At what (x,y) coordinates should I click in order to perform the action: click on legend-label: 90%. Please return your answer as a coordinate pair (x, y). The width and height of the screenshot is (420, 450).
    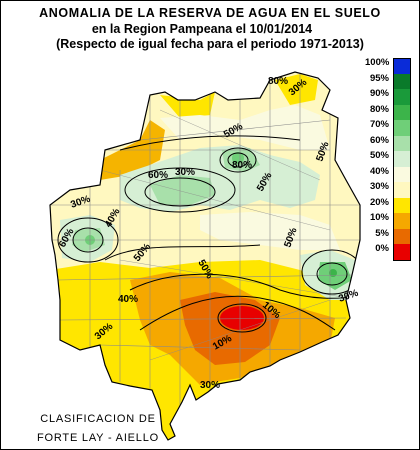
    Looking at the image, I should click on (379, 93).